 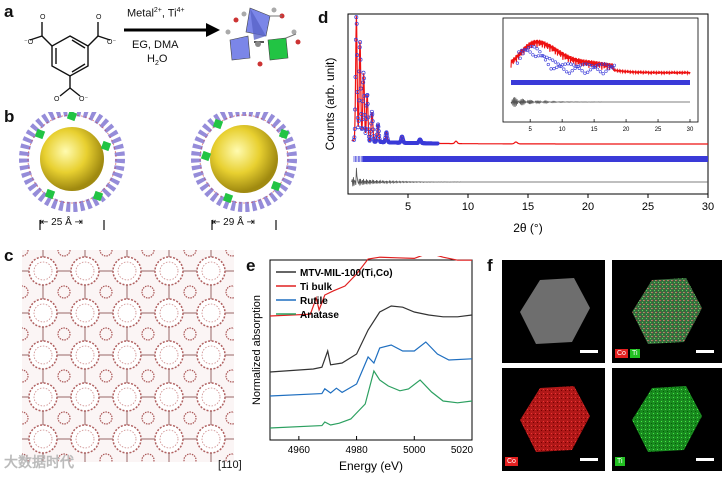 What do you see at coordinates (330, 104) in the screenshot?
I see `y-axis-label: Counts (arb. unit)` at bounding box center [330, 104].